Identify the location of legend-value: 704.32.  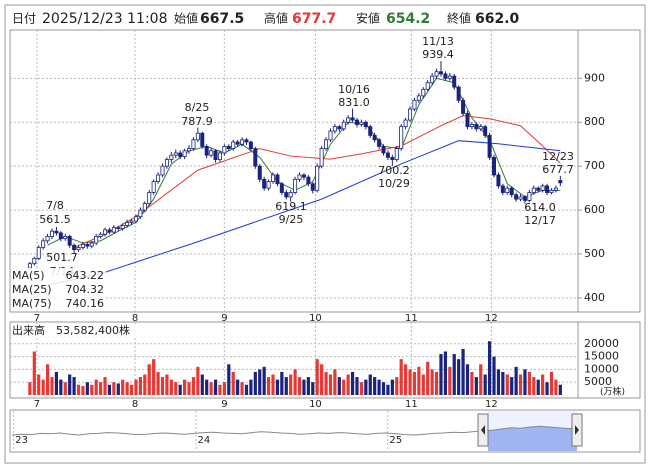
(85, 289).